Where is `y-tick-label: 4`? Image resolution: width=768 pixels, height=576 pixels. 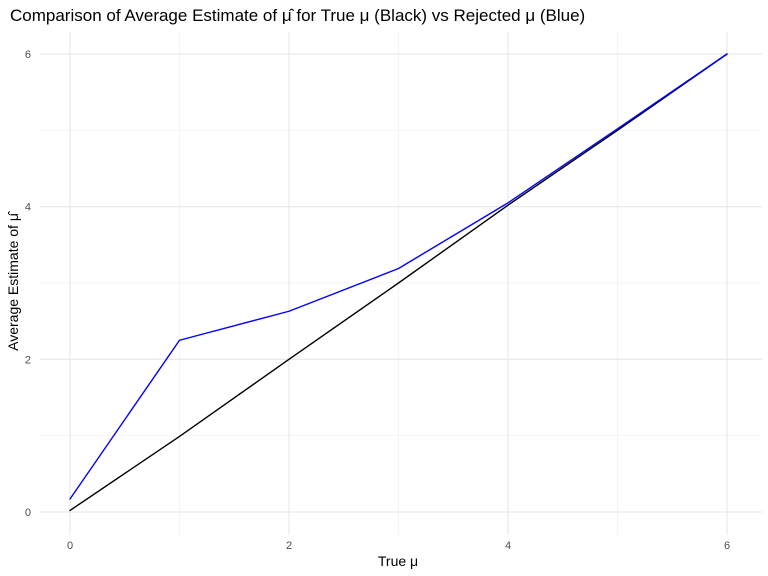
y-tick-label: 4 is located at coordinates (28, 208).